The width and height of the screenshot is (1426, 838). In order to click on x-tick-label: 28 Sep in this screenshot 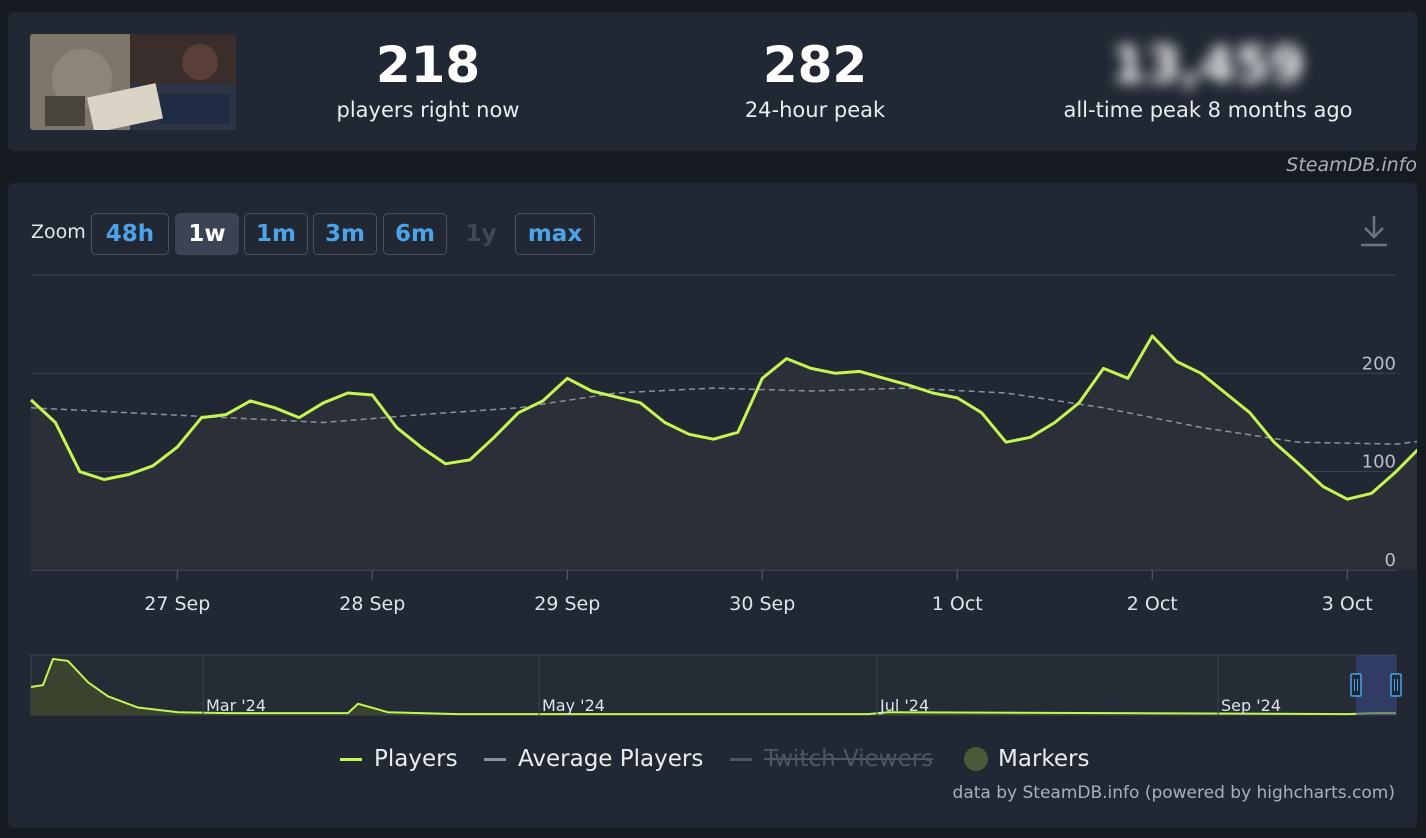, I will do `click(372, 604)`.